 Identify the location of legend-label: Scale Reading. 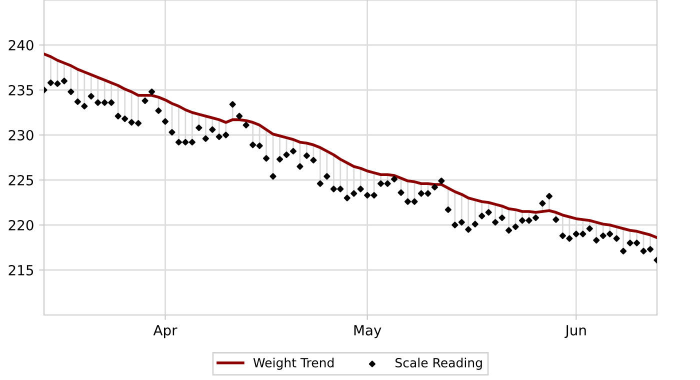
(439, 364).